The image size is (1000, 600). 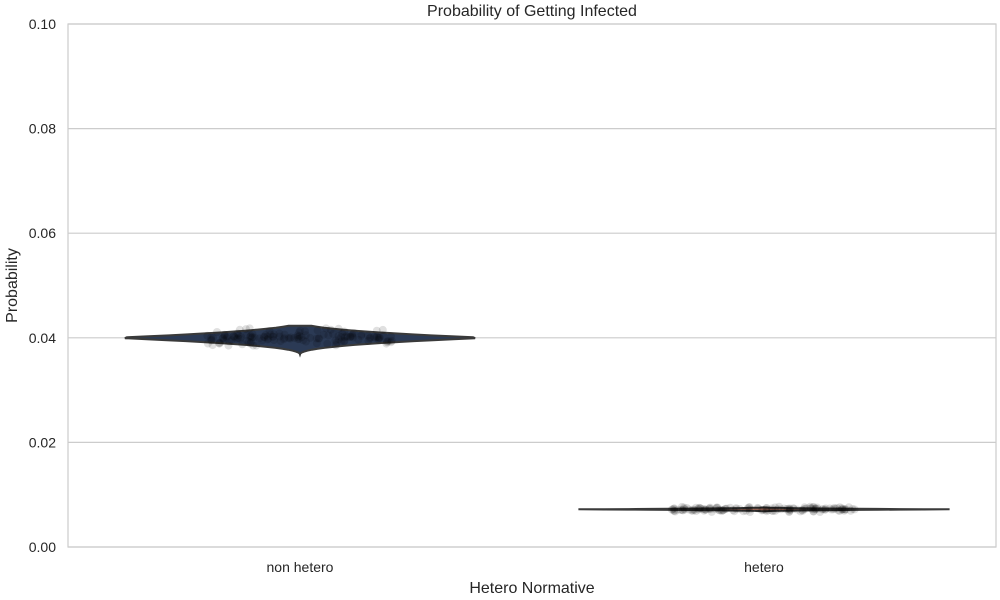 What do you see at coordinates (526, 567) in the screenshot?
I see `x-tick-labels: non hetero hetero` at bounding box center [526, 567].